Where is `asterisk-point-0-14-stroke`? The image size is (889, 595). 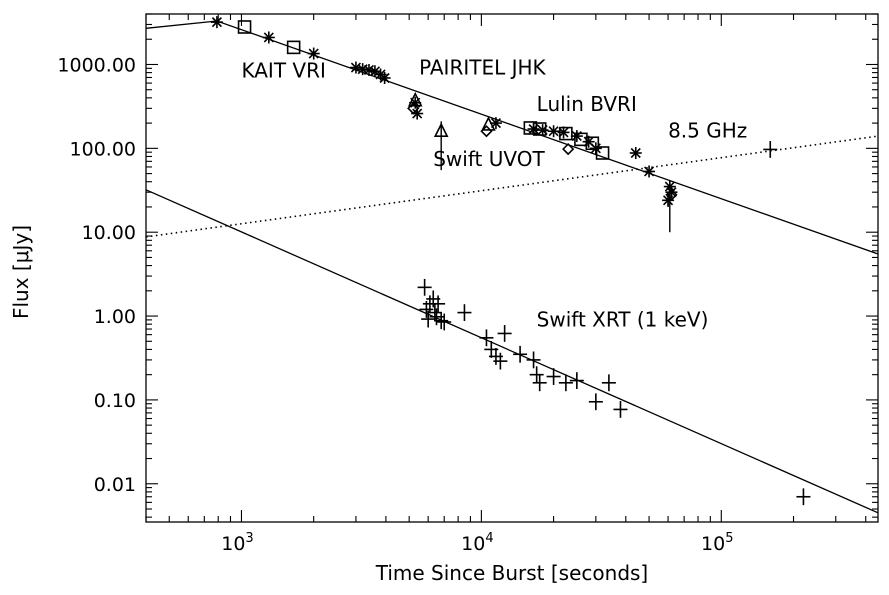
asterisk-point-0-14-stroke is located at coordinates (553, 131).